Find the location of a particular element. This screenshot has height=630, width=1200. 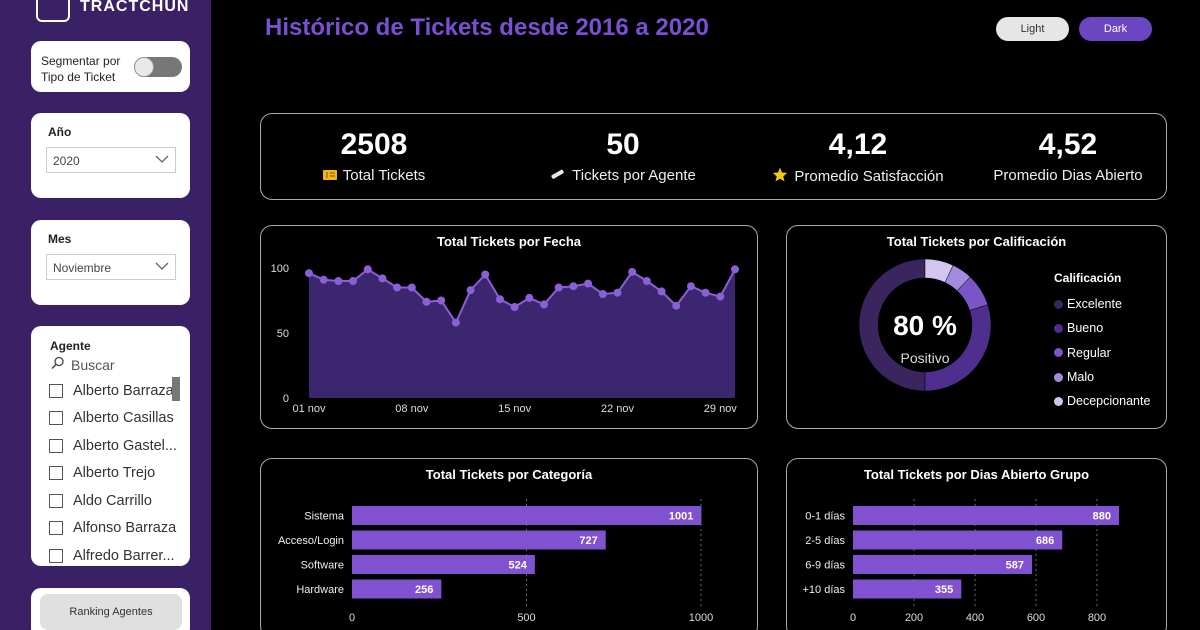

x-tick-label: 22 nov is located at coordinates (618, 409).